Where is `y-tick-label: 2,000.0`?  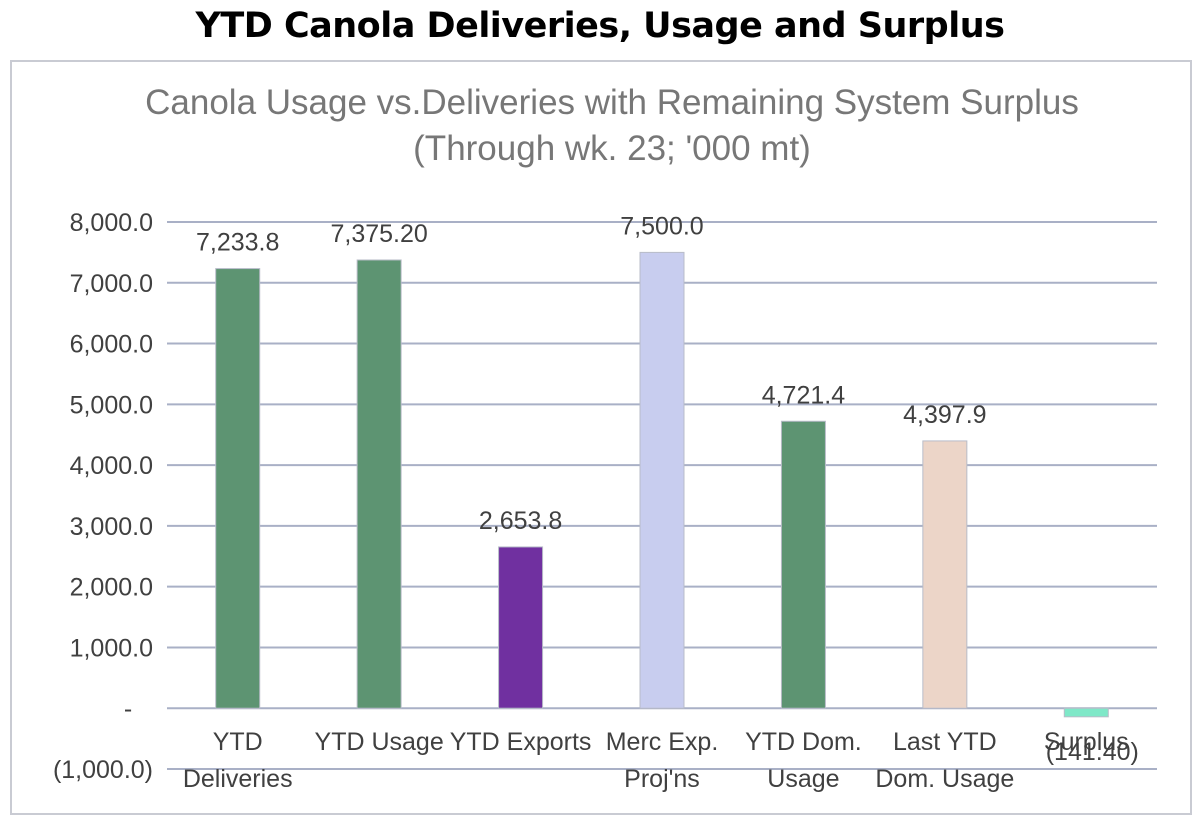
y-tick-label: 2,000.0 is located at coordinates (111, 588).